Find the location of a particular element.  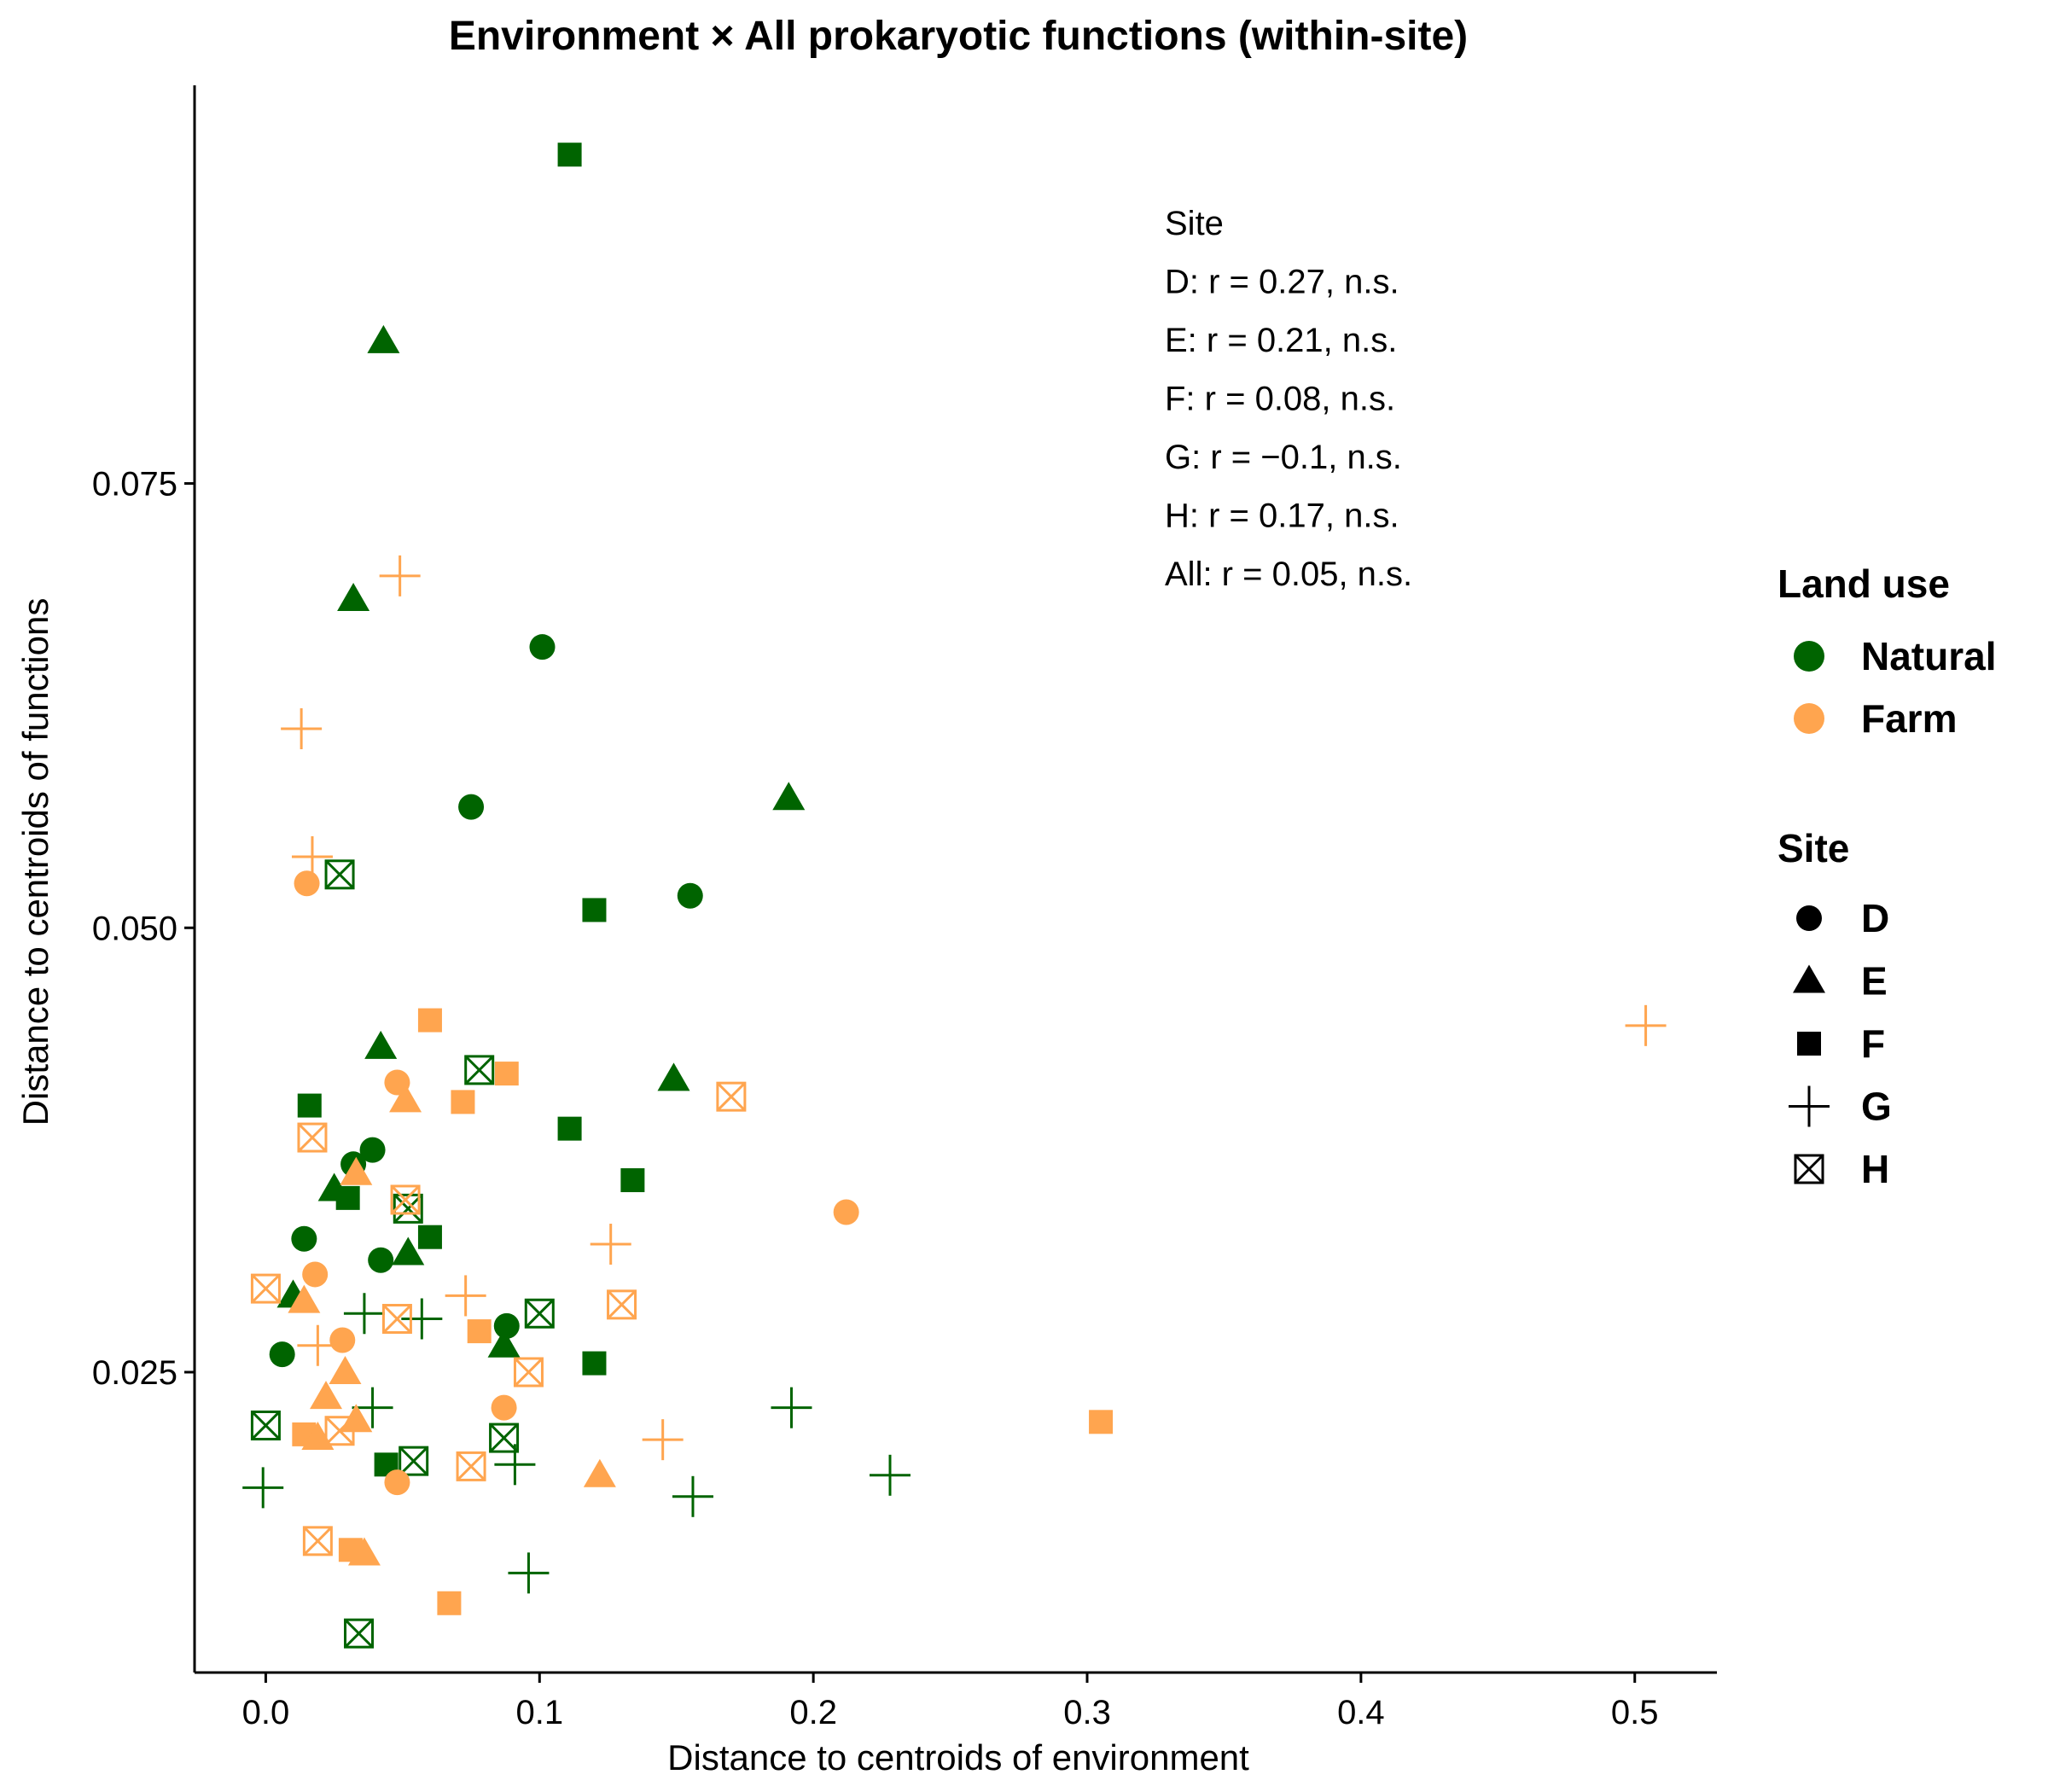

legend-label: Natural is located at coordinates (1929, 656).